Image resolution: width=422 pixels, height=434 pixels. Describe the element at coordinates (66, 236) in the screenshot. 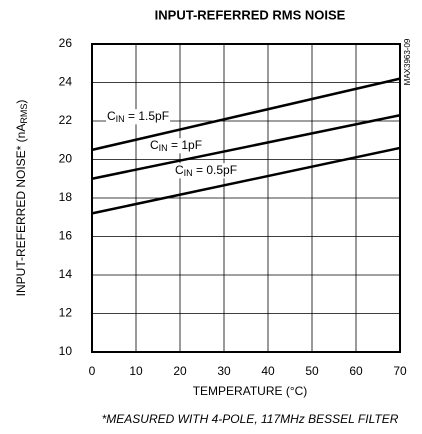

I see `y-tick-label: 16` at that location.